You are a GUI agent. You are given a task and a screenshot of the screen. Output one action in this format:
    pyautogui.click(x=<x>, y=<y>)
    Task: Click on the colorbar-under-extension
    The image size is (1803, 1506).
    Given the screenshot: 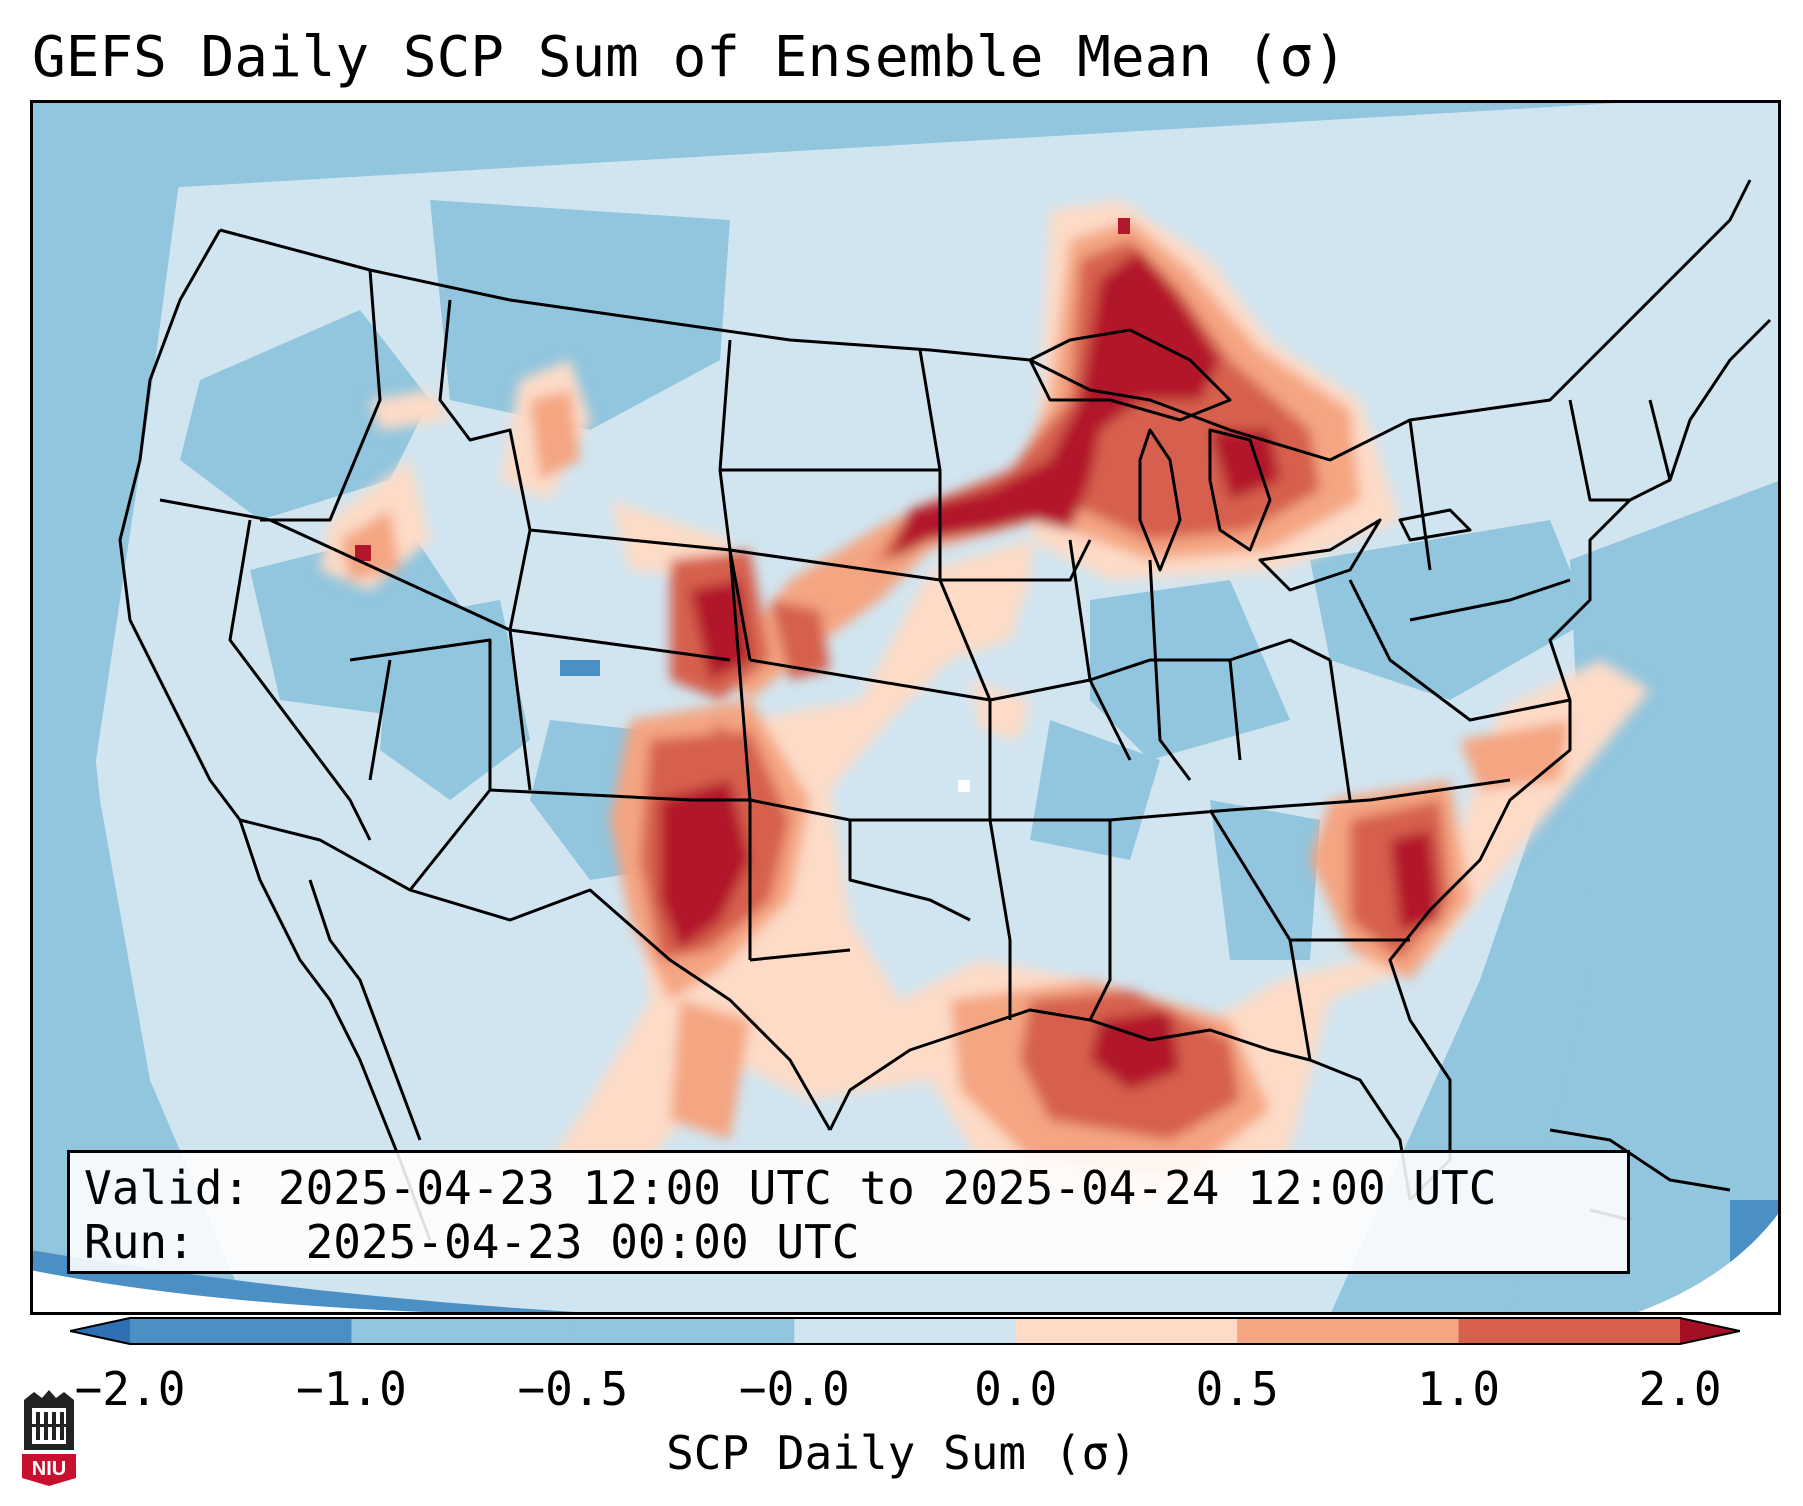 What is the action you would take?
    pyautogui.click(x=100, y=1331)
    